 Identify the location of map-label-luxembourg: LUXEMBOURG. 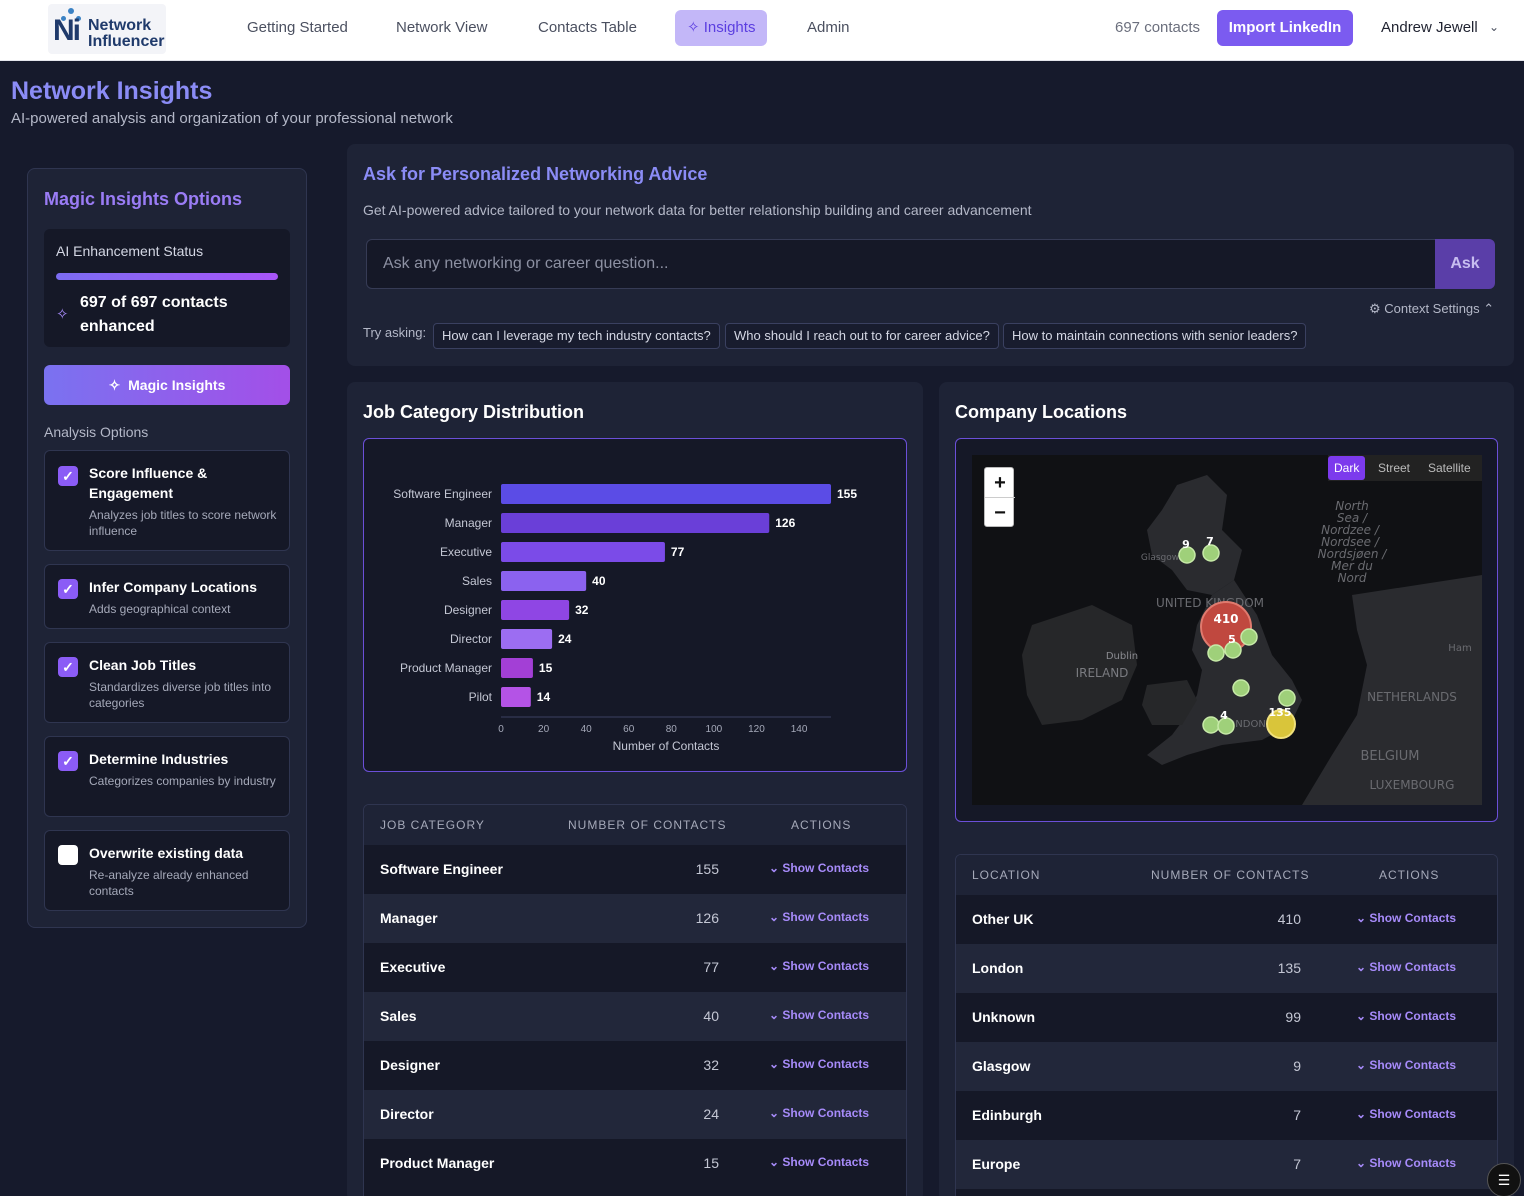
(1412, 785).